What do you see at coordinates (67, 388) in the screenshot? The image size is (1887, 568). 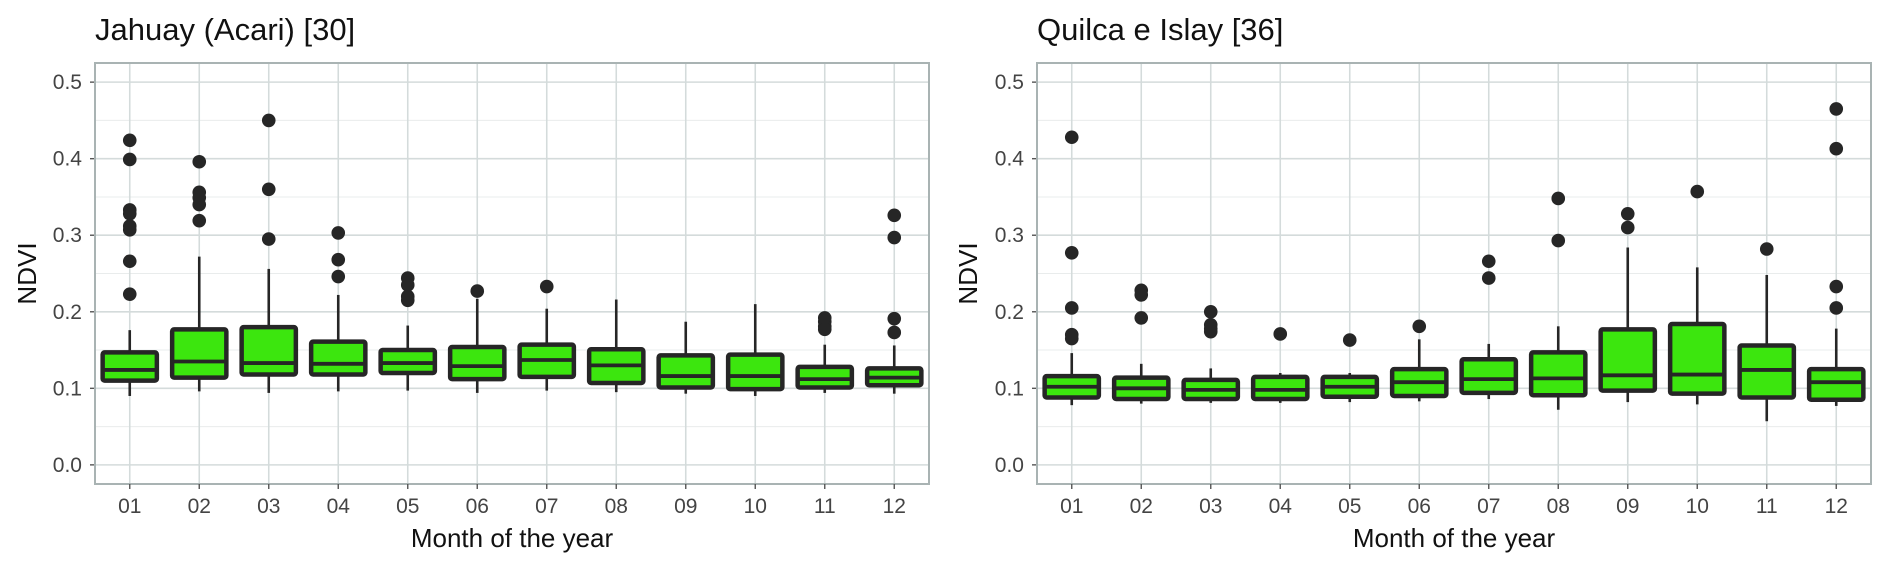 I see `y-tick-label: 0.1` at bounding box center [67, 388].